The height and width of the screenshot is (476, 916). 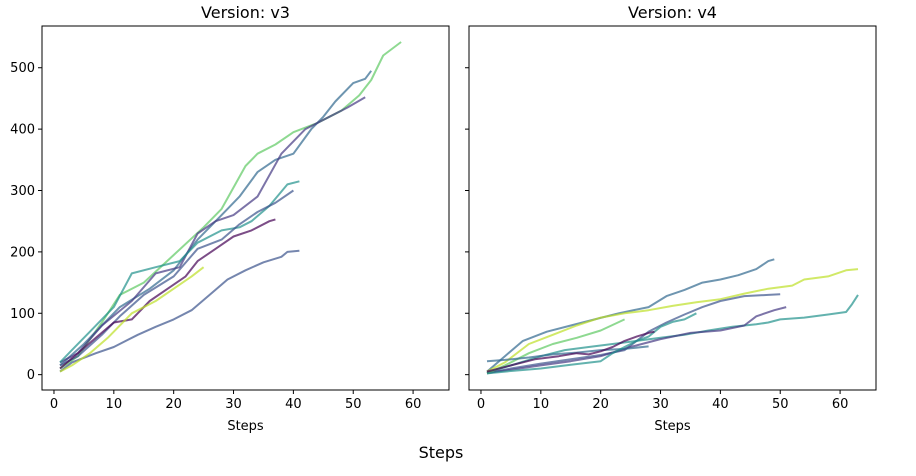 I want to click on series-layer, so click(x=672, y=316).